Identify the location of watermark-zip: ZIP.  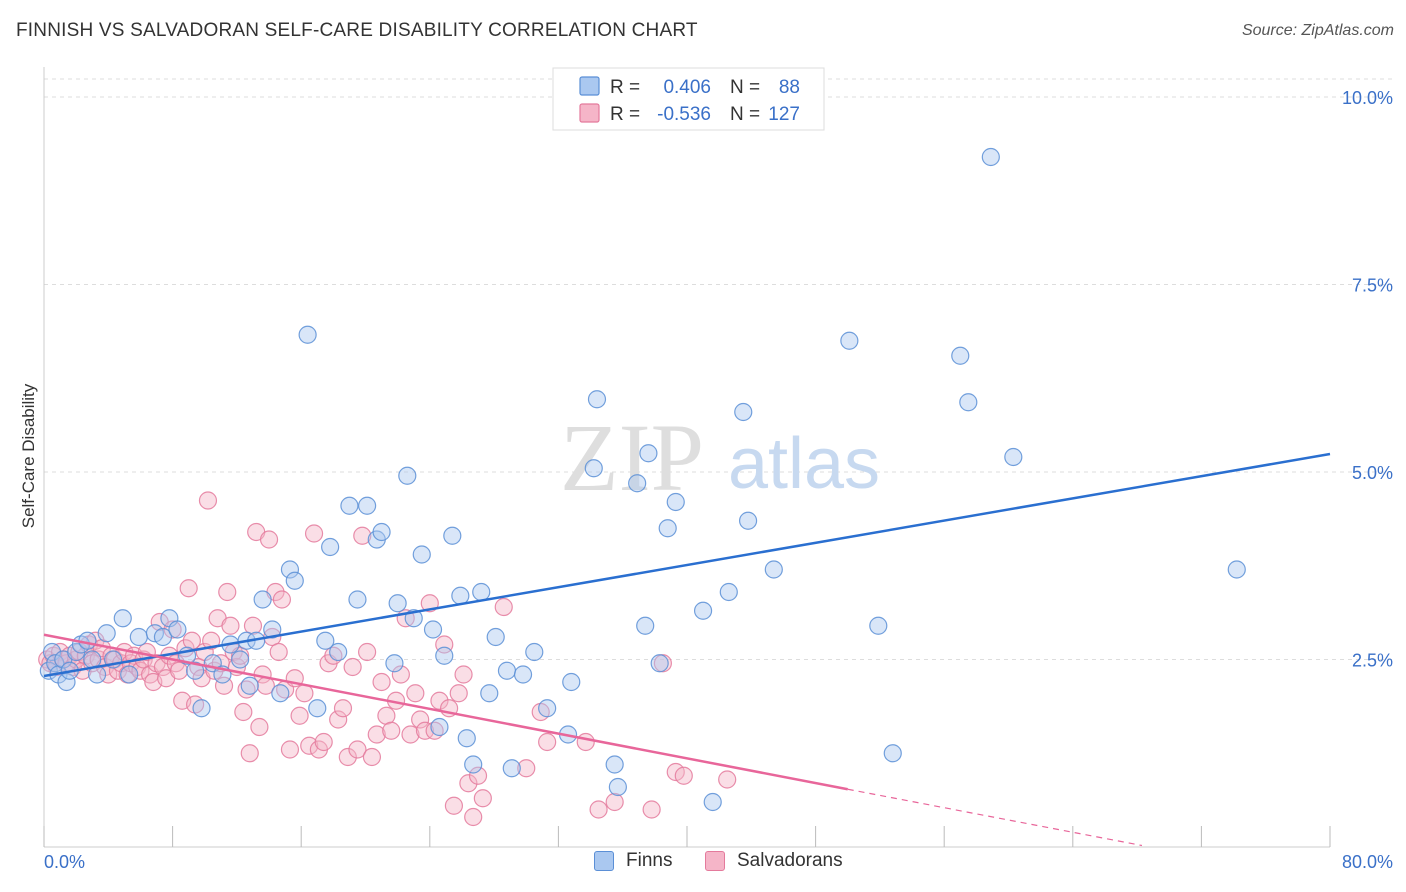
(632, 457).